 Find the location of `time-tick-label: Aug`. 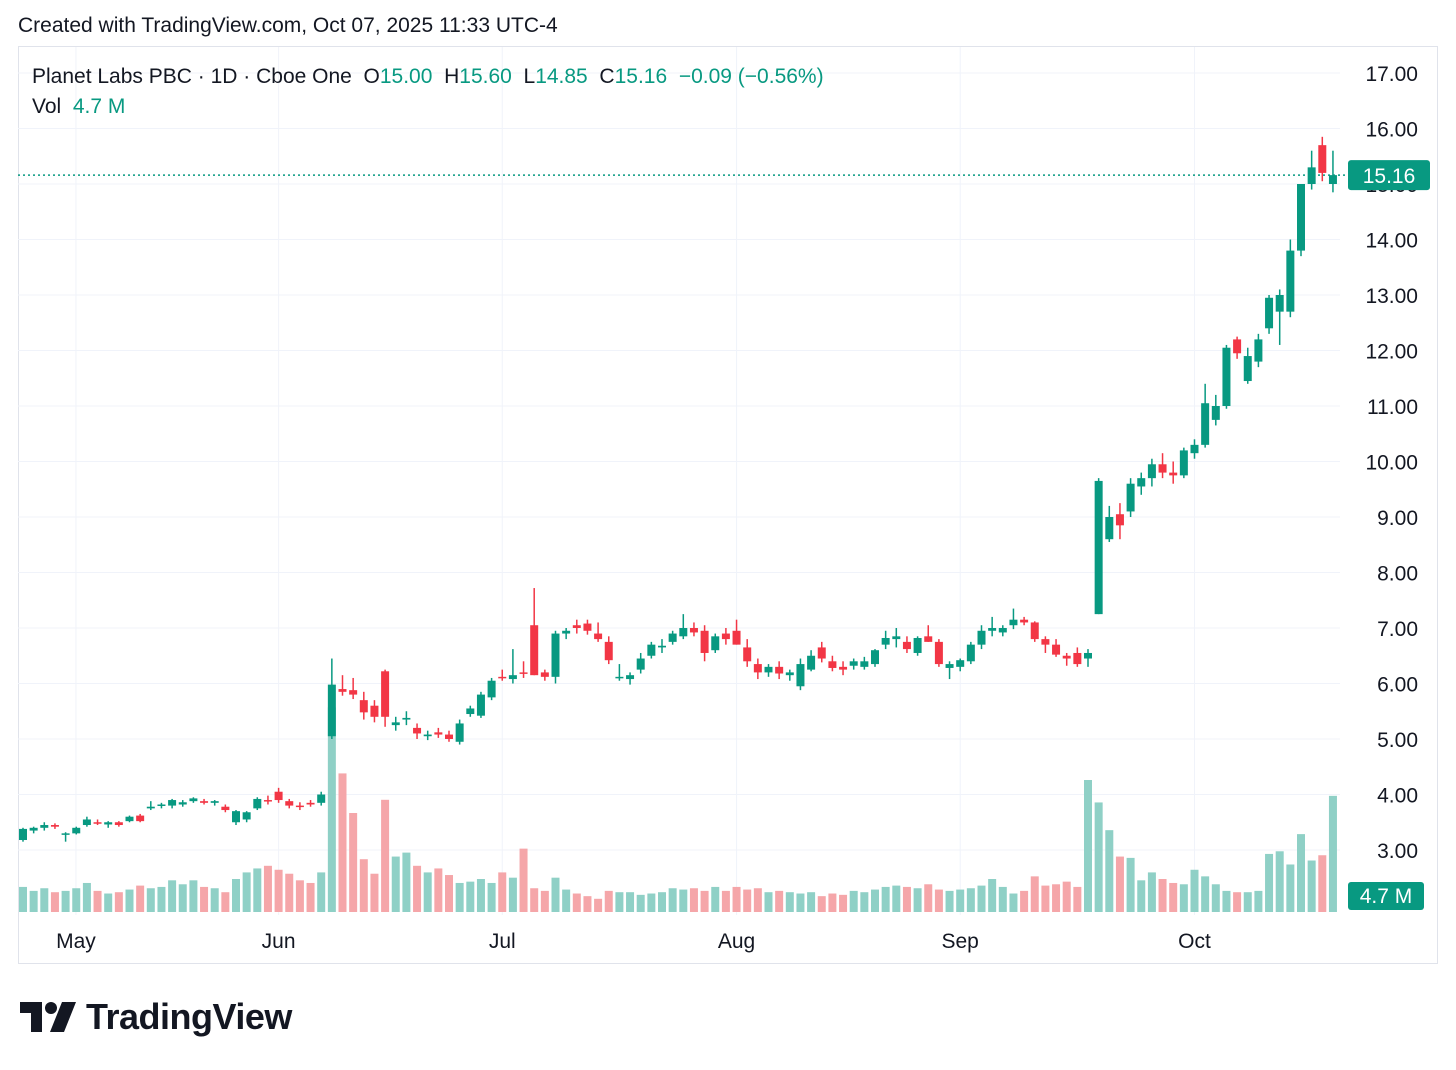

time-tick-label: Aug is located at coordinates (736, 941).